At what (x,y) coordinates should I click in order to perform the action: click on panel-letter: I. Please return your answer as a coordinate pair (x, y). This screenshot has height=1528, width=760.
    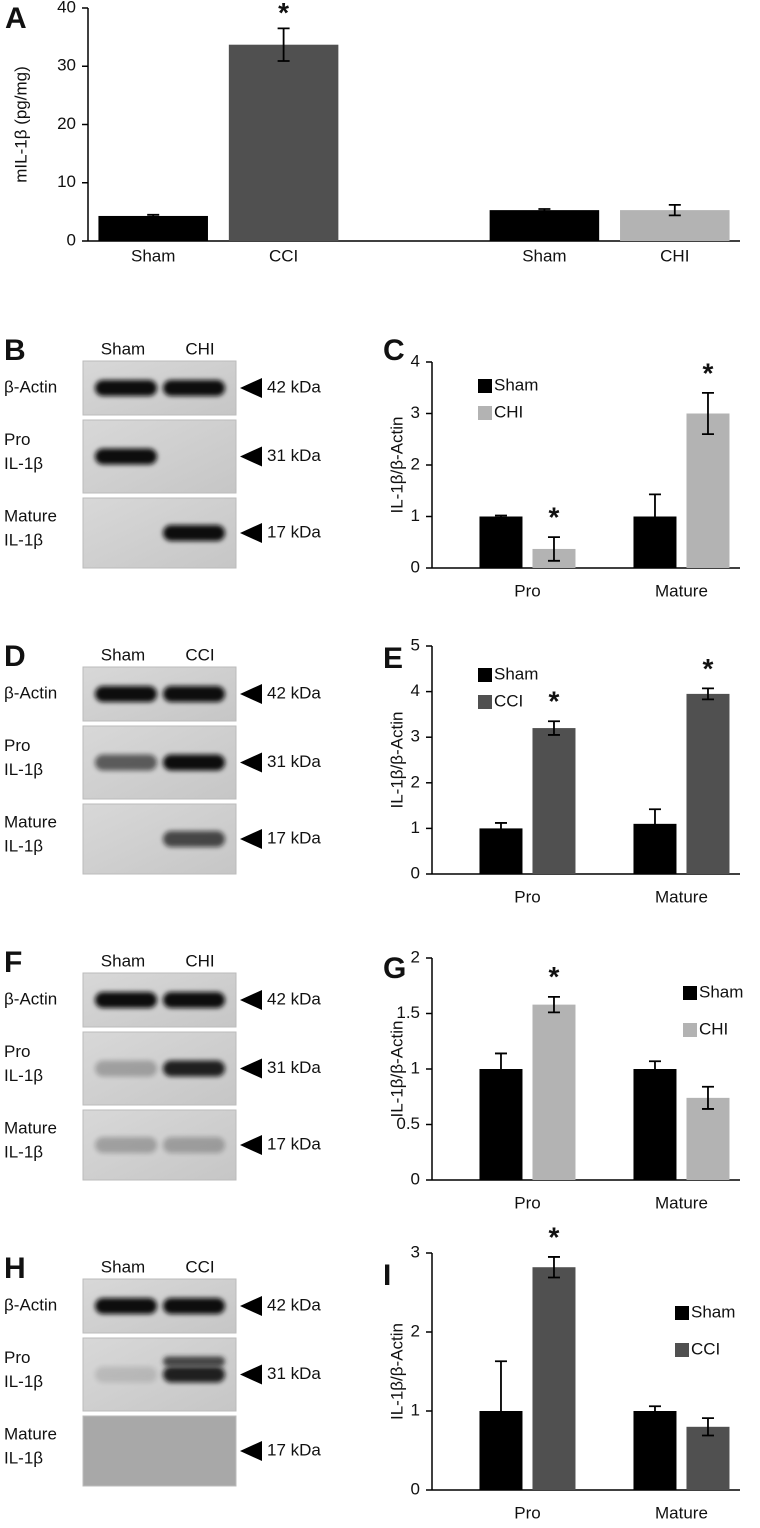
    Looking at the image, I should click on (387, 1275).